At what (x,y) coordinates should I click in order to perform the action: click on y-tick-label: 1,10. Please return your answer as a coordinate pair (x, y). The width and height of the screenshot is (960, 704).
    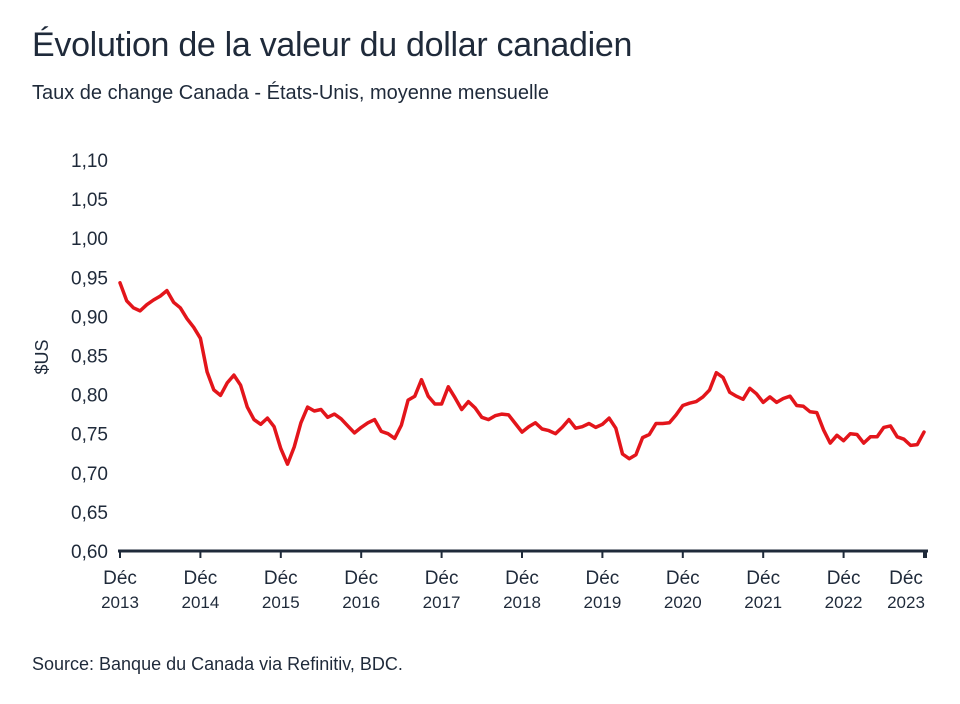
    Looking at the image, I should click on (89, 161).